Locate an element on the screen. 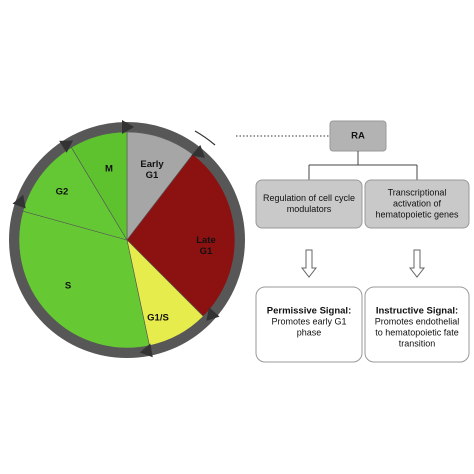 The height and width of the screenshot is (474, 474). branch-text: activation of is located at coordinates (417, 203).